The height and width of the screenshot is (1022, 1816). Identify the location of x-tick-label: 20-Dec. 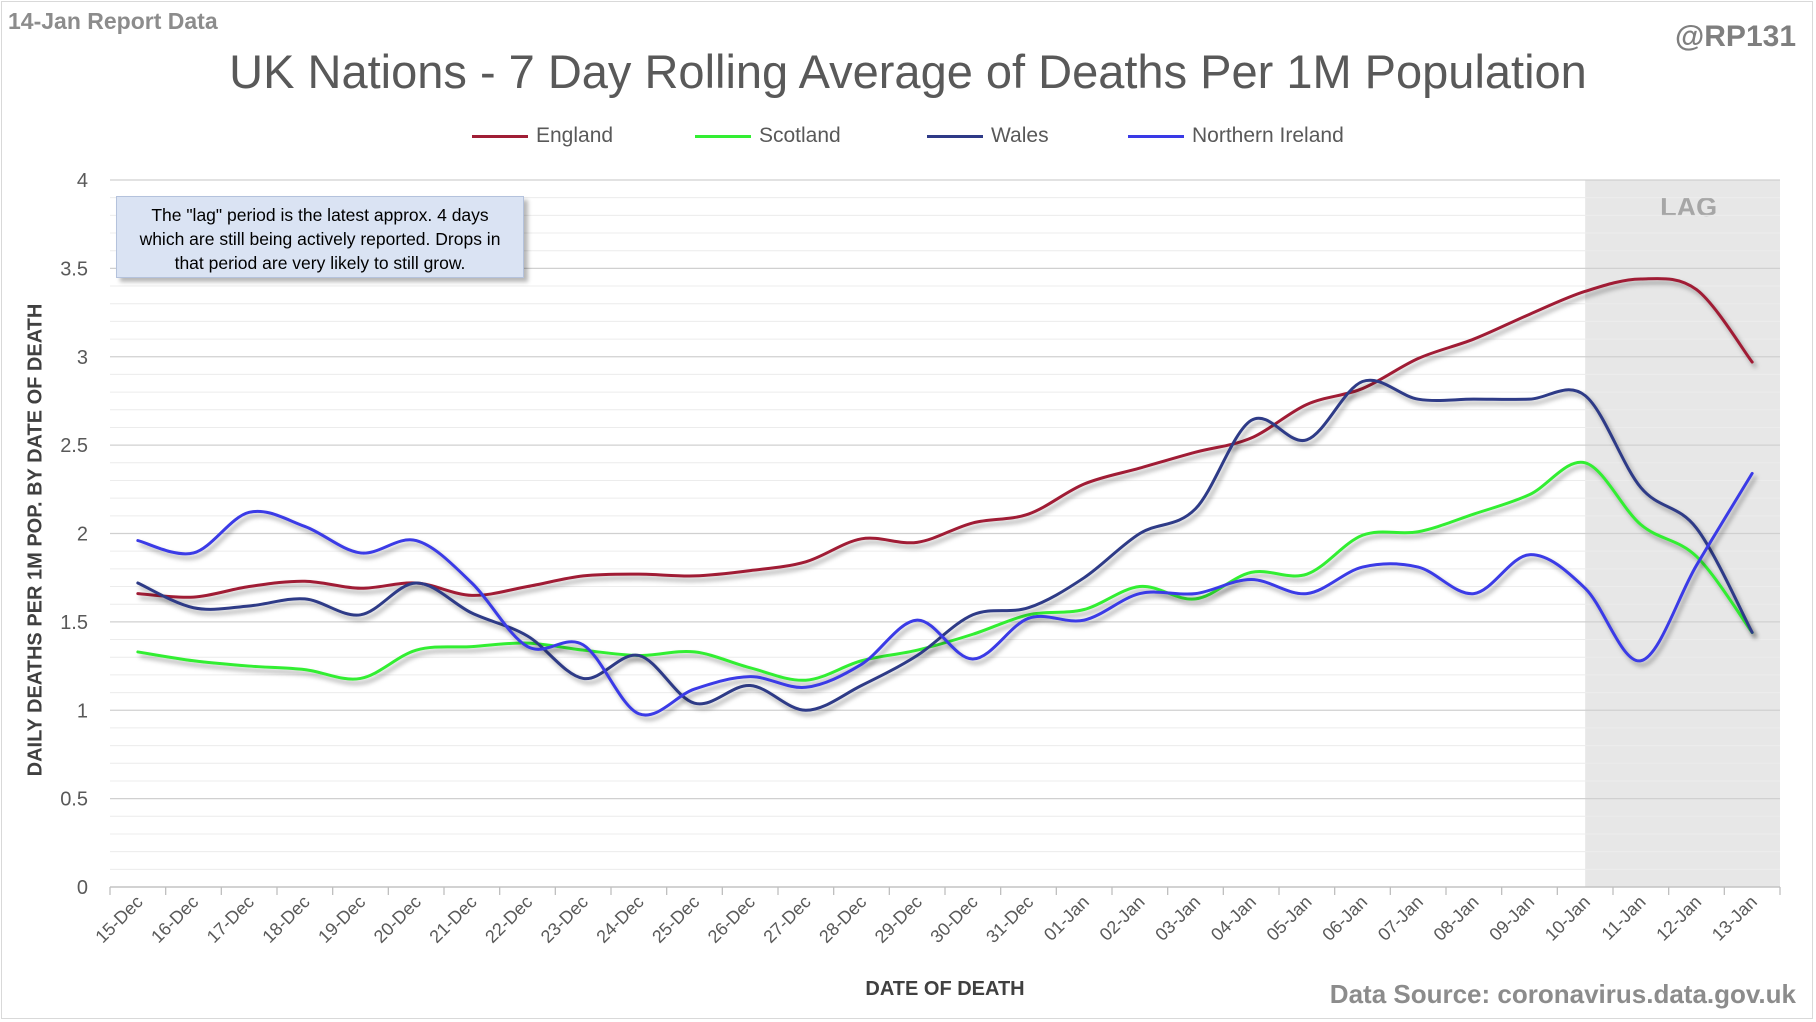
(397, 919).